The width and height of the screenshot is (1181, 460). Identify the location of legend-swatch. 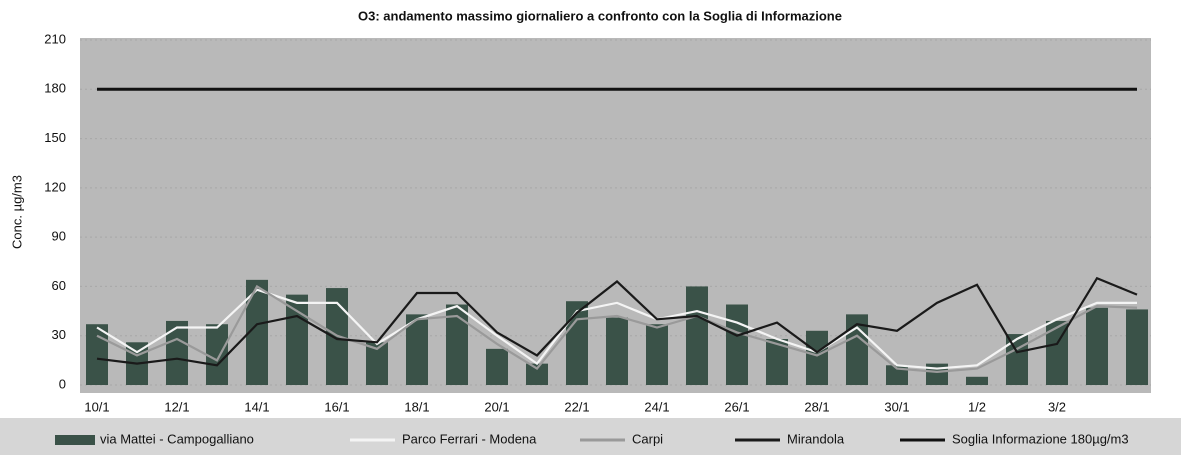
(75, 440).